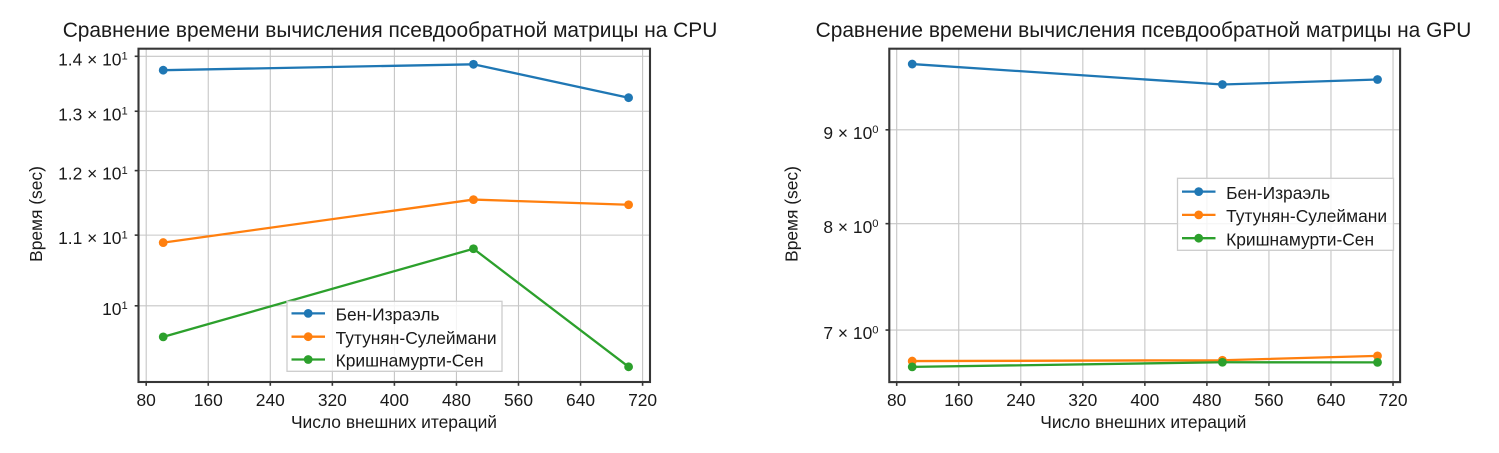 Image resolution: width=1499 pixels, height=453 pixels. What do you see at coordinates (850, 227) in the screenshot?
I see `svg-text: 8 × 100` at bounding box center [850, 227].